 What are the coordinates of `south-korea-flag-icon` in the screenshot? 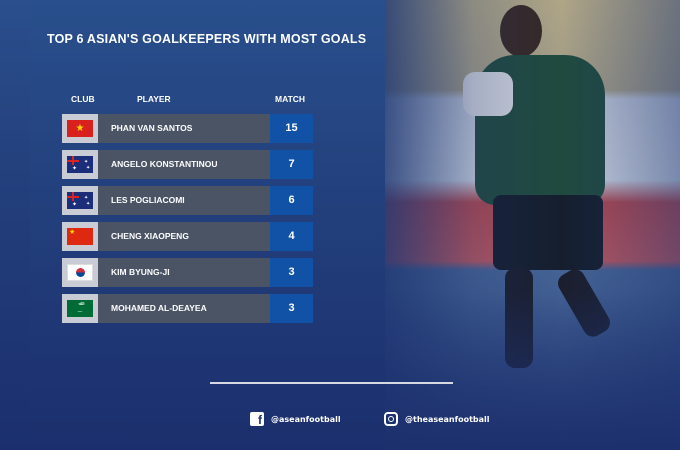 It's located at (80, 272).